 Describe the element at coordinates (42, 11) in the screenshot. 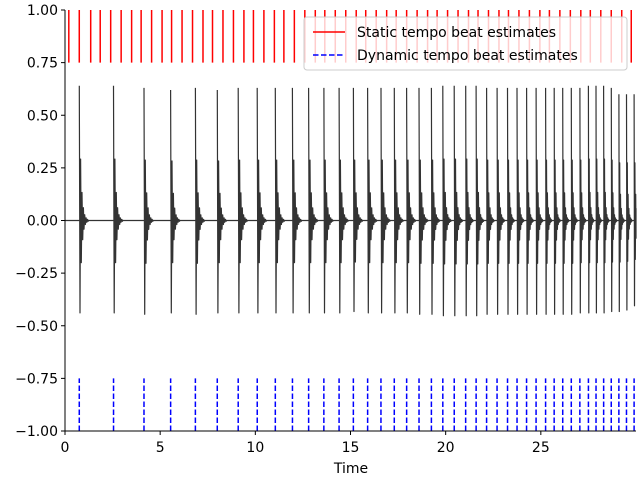

I see `y-tick-label: 1.00` at that location.